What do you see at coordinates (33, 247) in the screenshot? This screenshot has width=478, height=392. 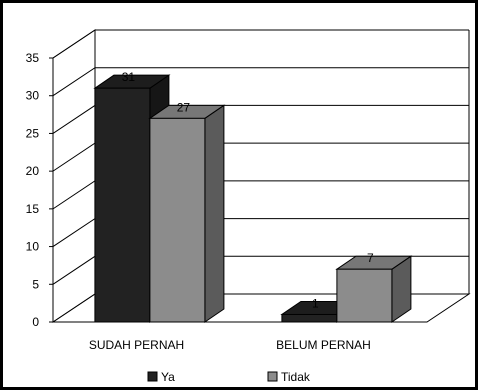 I see `y-tick-label: 10` at bounding box center [33, 247].